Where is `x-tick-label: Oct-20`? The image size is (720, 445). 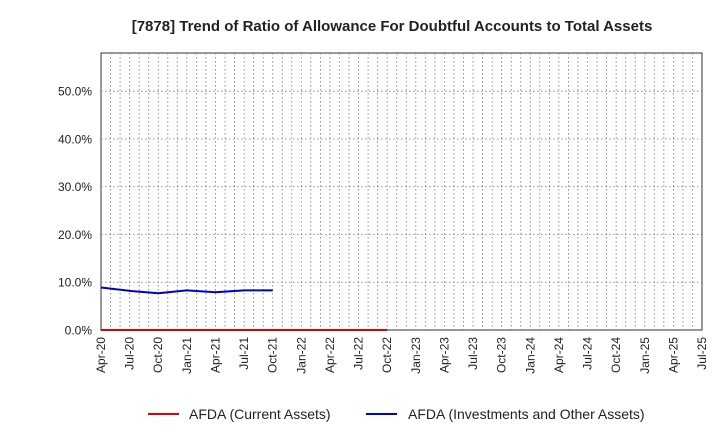 x-tick-label: Oct-20 is located at coordinates (158, 355).